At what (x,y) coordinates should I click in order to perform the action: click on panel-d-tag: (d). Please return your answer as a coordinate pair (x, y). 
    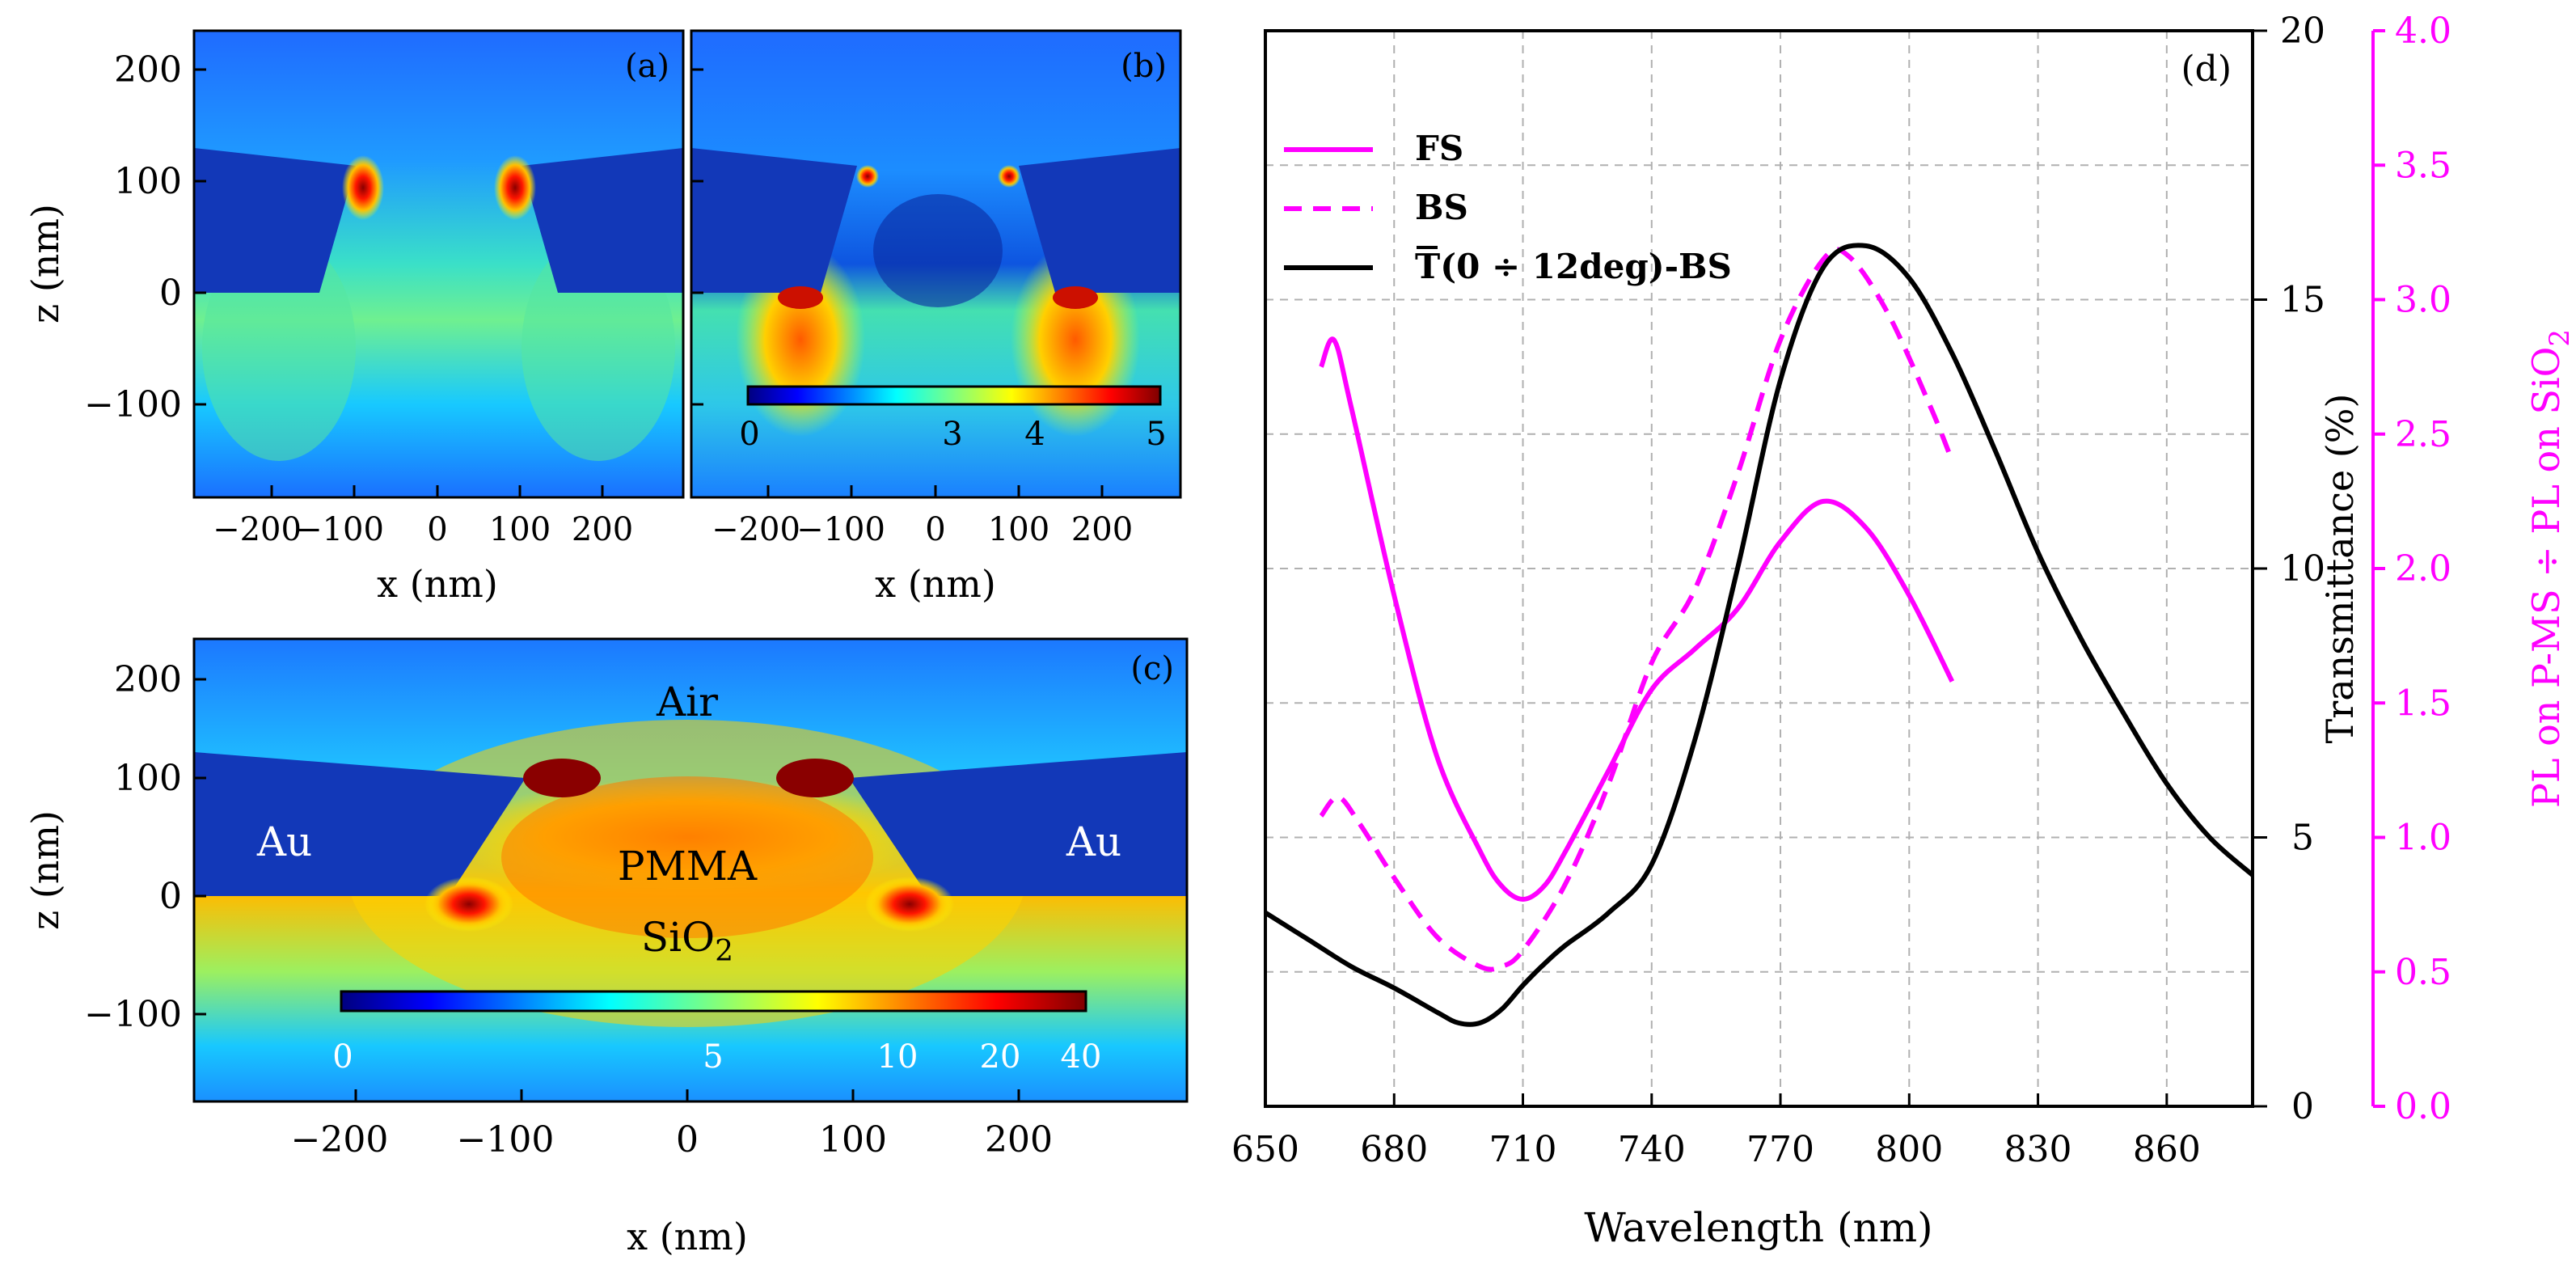
    Looking at the image, I should click on (2206, 69).